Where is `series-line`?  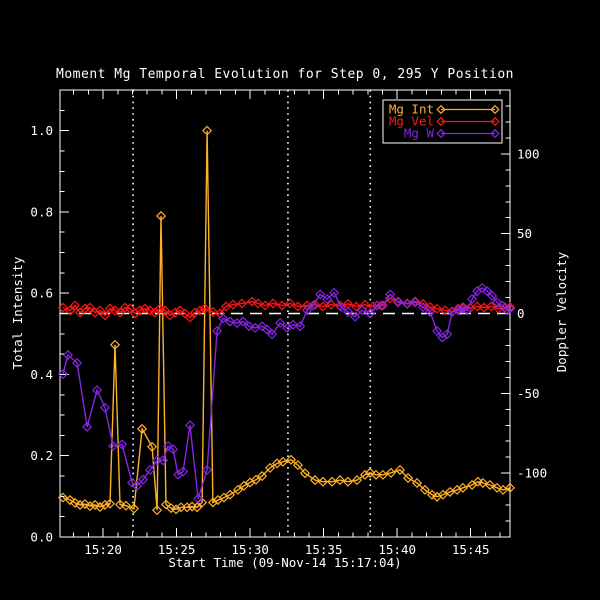
series-line is located at coordinates (286, 308).